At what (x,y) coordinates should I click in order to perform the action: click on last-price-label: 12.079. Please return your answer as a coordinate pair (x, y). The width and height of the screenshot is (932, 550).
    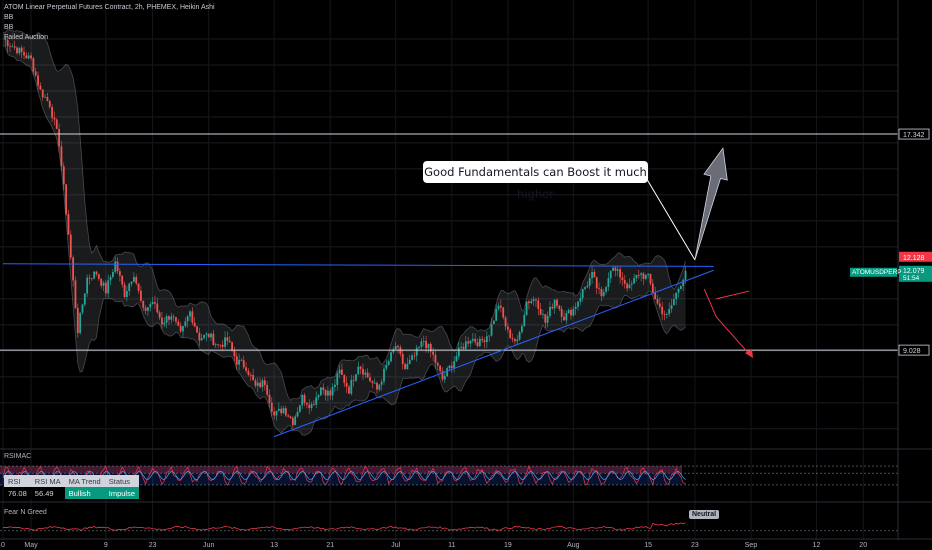
    Looking at the image, I should click on (914, 271).